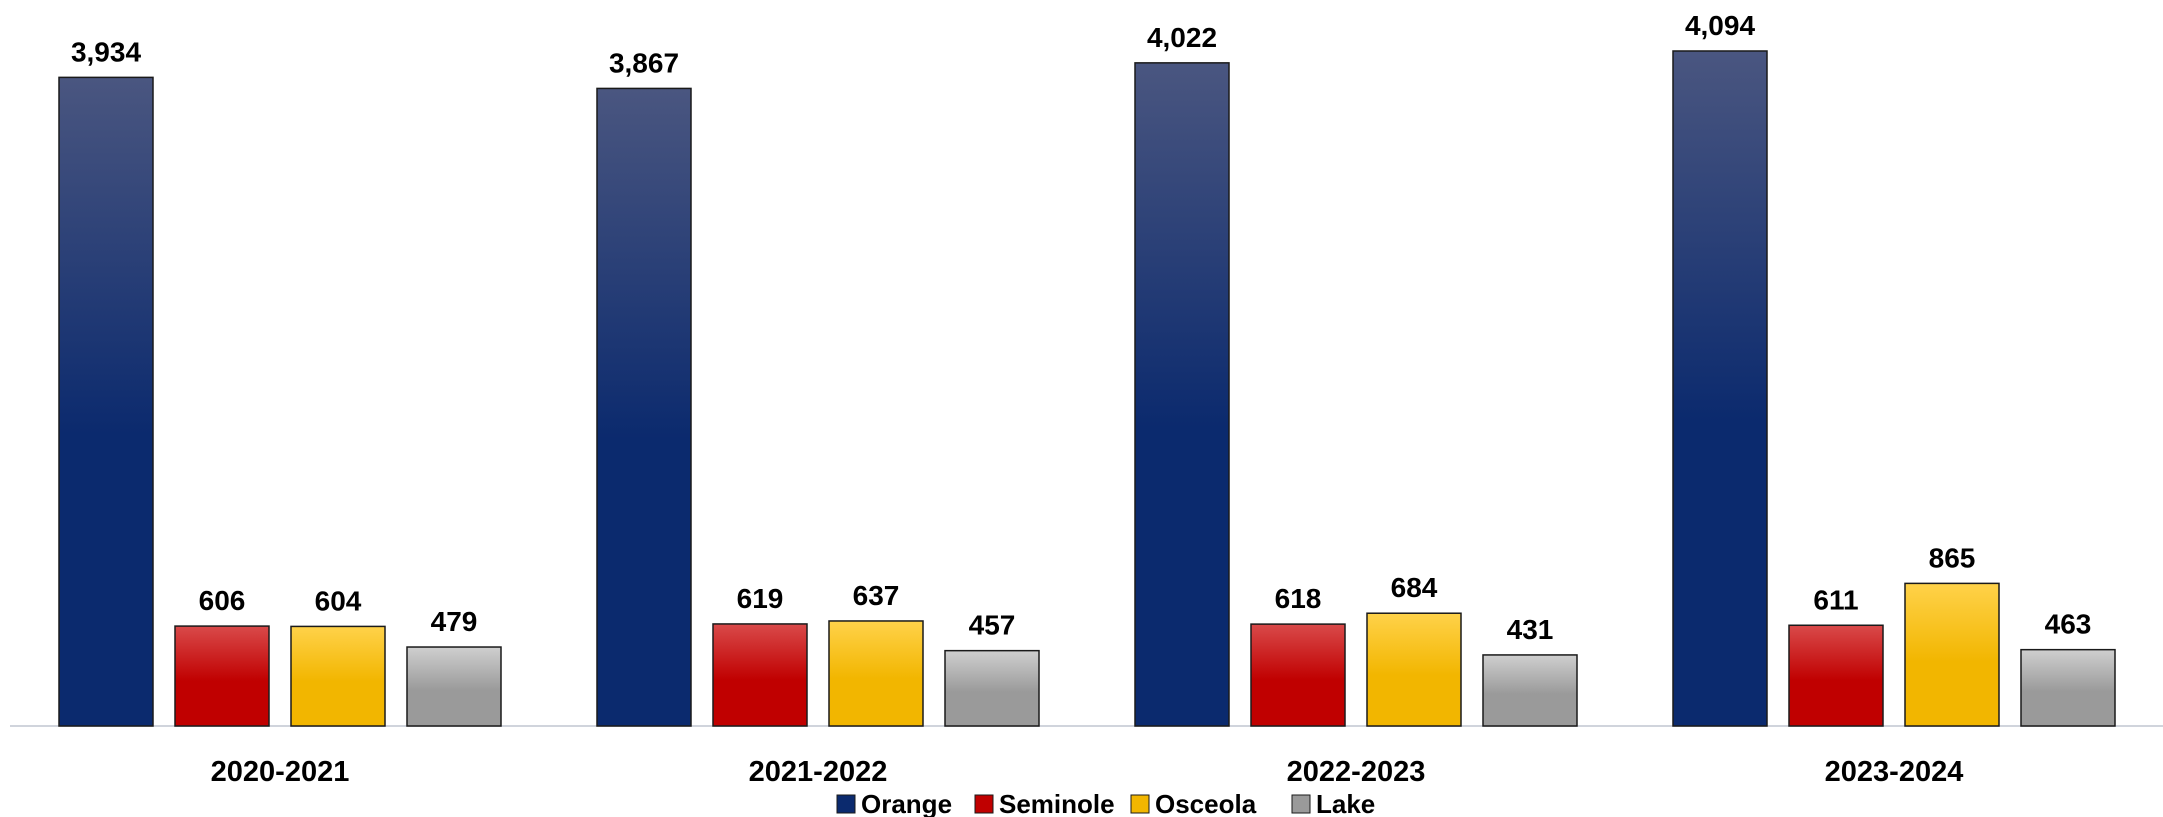 The height and width of the screenshot is (817, 2163). Describe the element at coordinates (760, 675) in the screenshot. I see `bar-seminole-2021-2022` at that location.